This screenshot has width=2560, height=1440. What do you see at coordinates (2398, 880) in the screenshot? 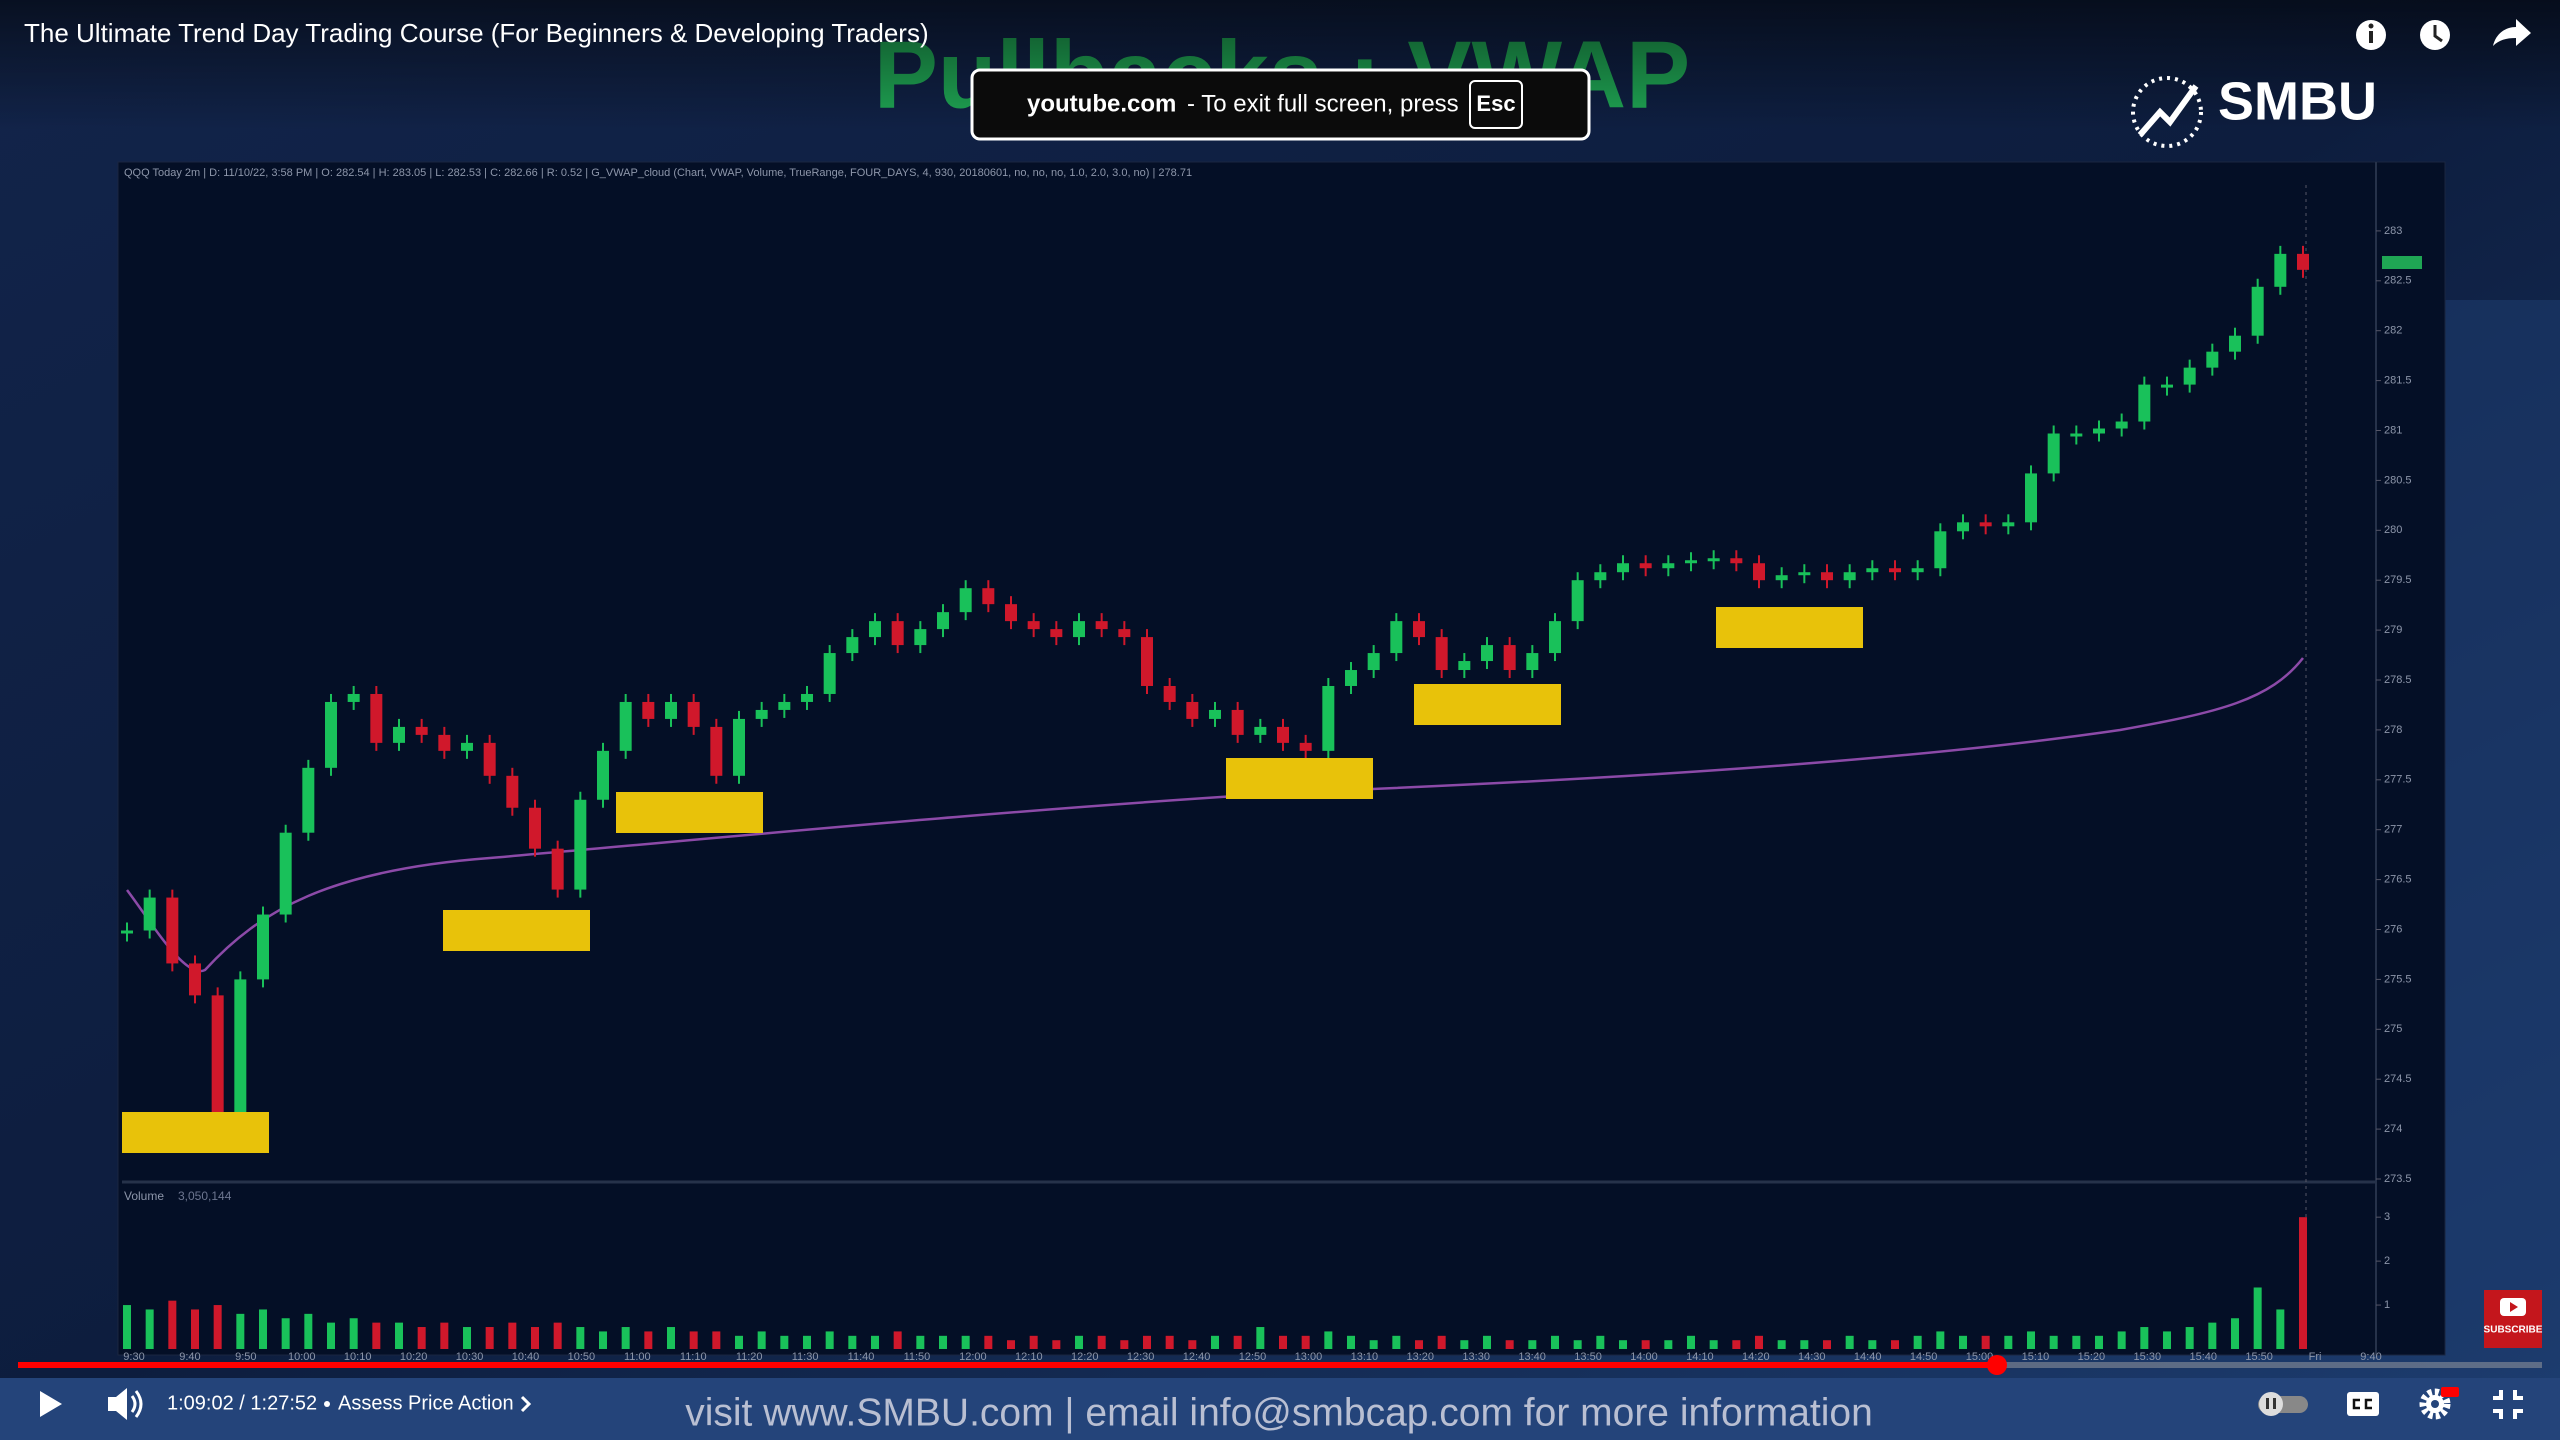
I see `y-tick-label: 276.5` at bounding box center [2398, 880].